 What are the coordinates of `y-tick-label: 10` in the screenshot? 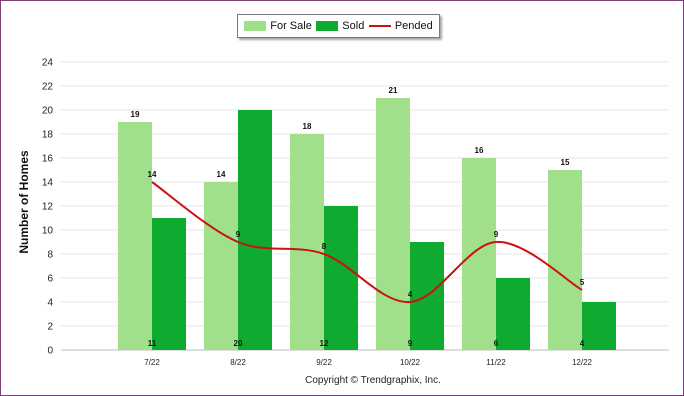 It's located at (48, 231).